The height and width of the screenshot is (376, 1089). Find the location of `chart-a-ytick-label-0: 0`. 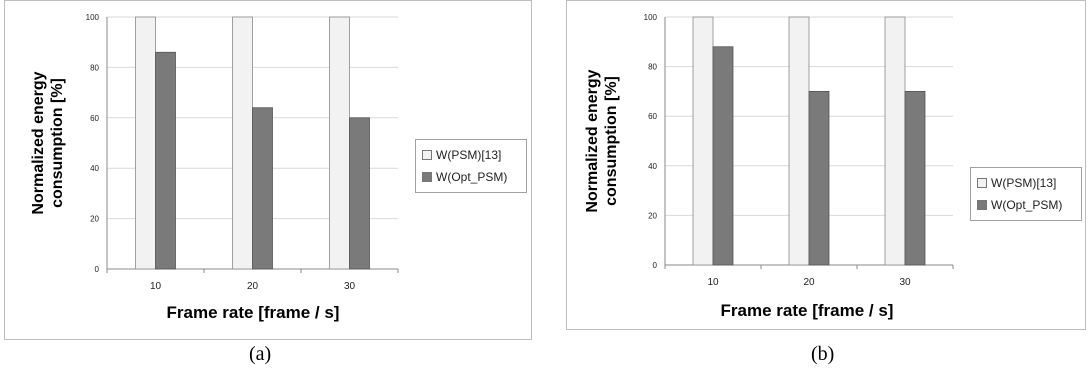

chart-a-ytick-label-0: 0 is located at coordinates (97, 269).